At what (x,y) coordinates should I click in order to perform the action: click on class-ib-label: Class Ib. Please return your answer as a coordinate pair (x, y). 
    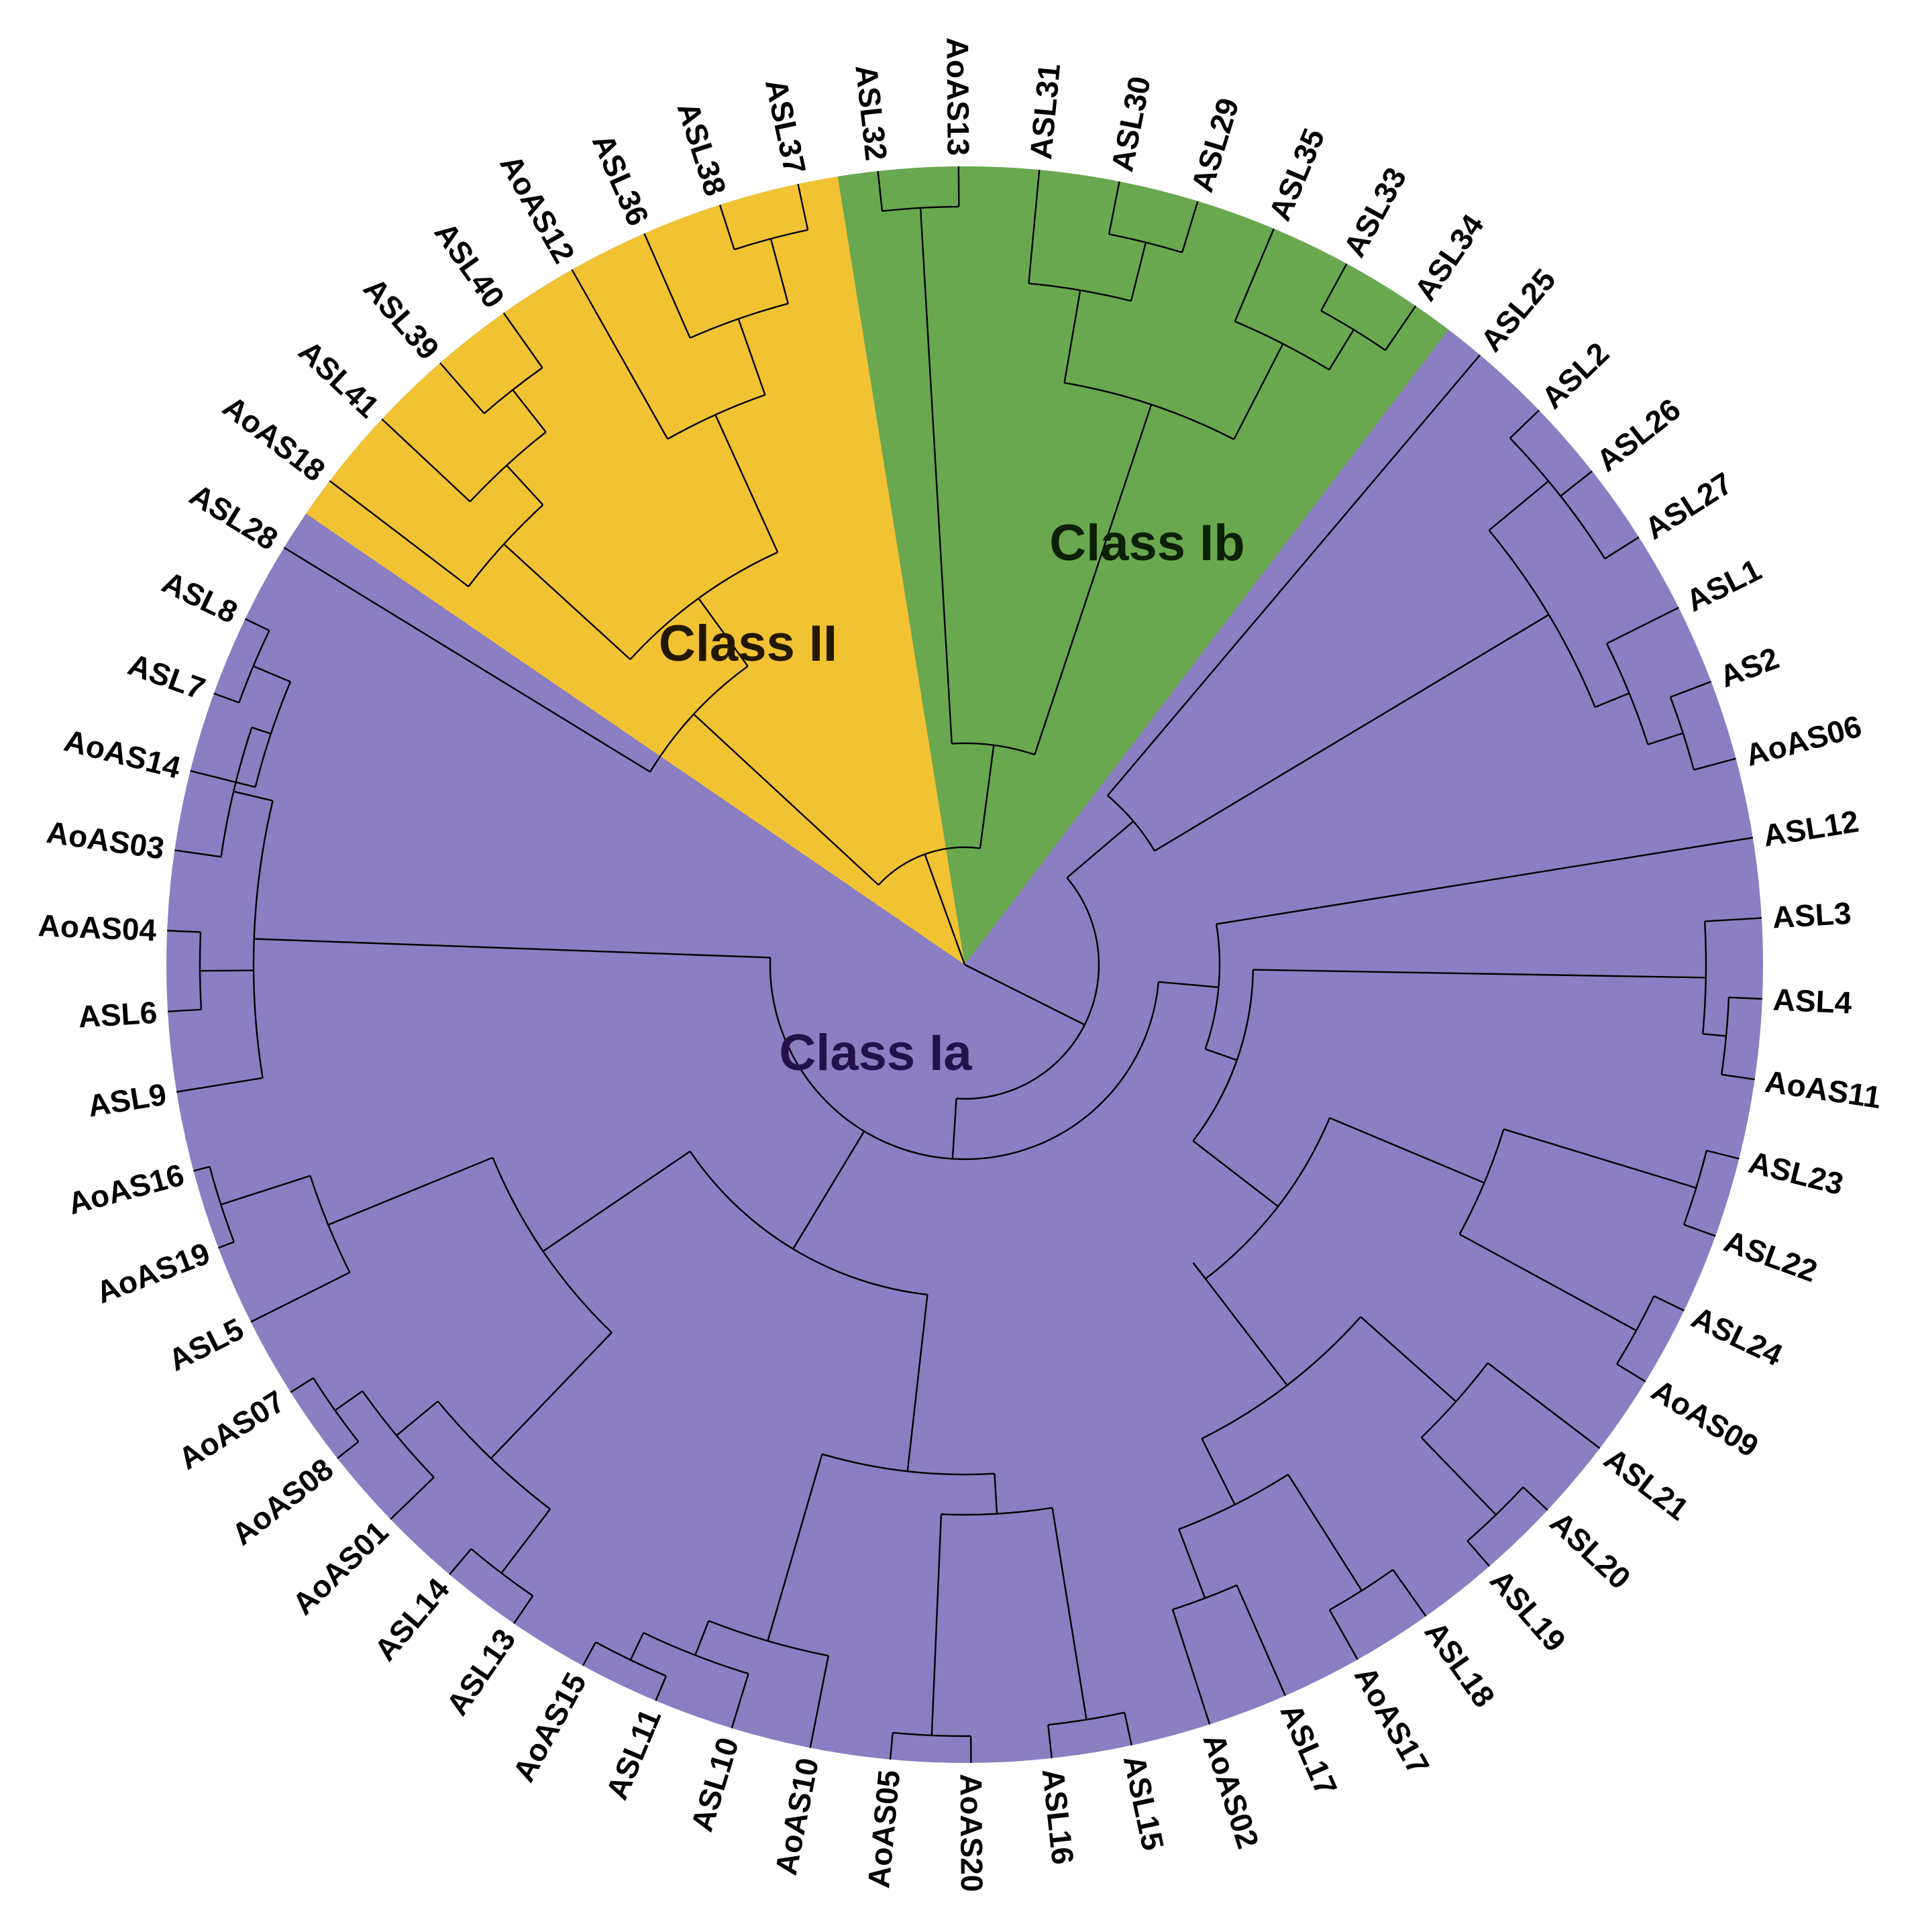
    Looking at the image, I should click on (1146, 543).